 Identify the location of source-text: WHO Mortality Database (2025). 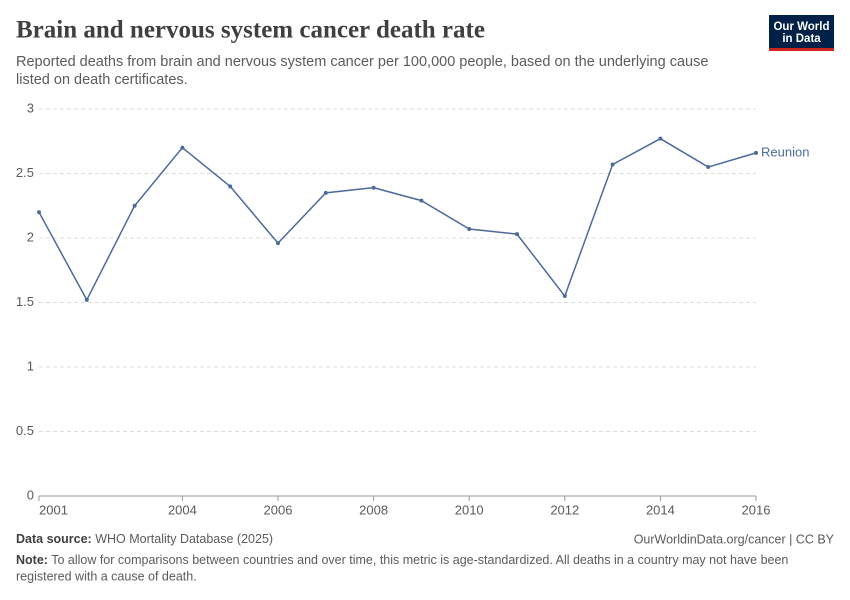
(184, 539).